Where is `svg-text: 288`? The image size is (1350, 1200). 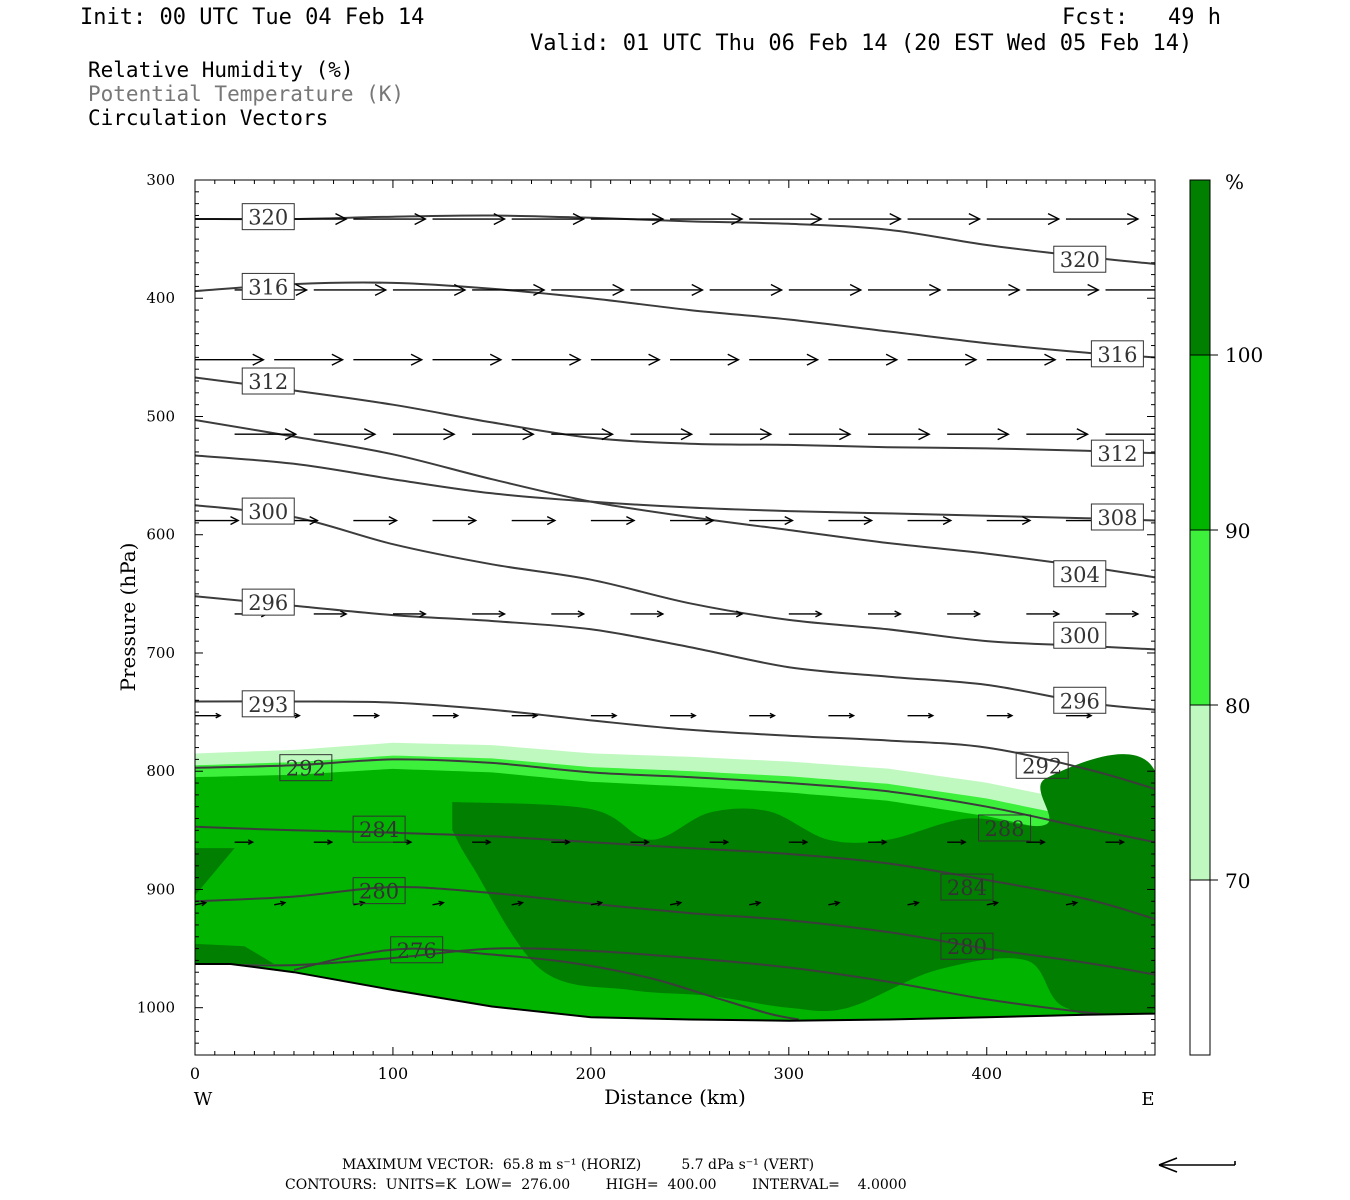 svg-text: 288 is located at coordinates (1005, 829).